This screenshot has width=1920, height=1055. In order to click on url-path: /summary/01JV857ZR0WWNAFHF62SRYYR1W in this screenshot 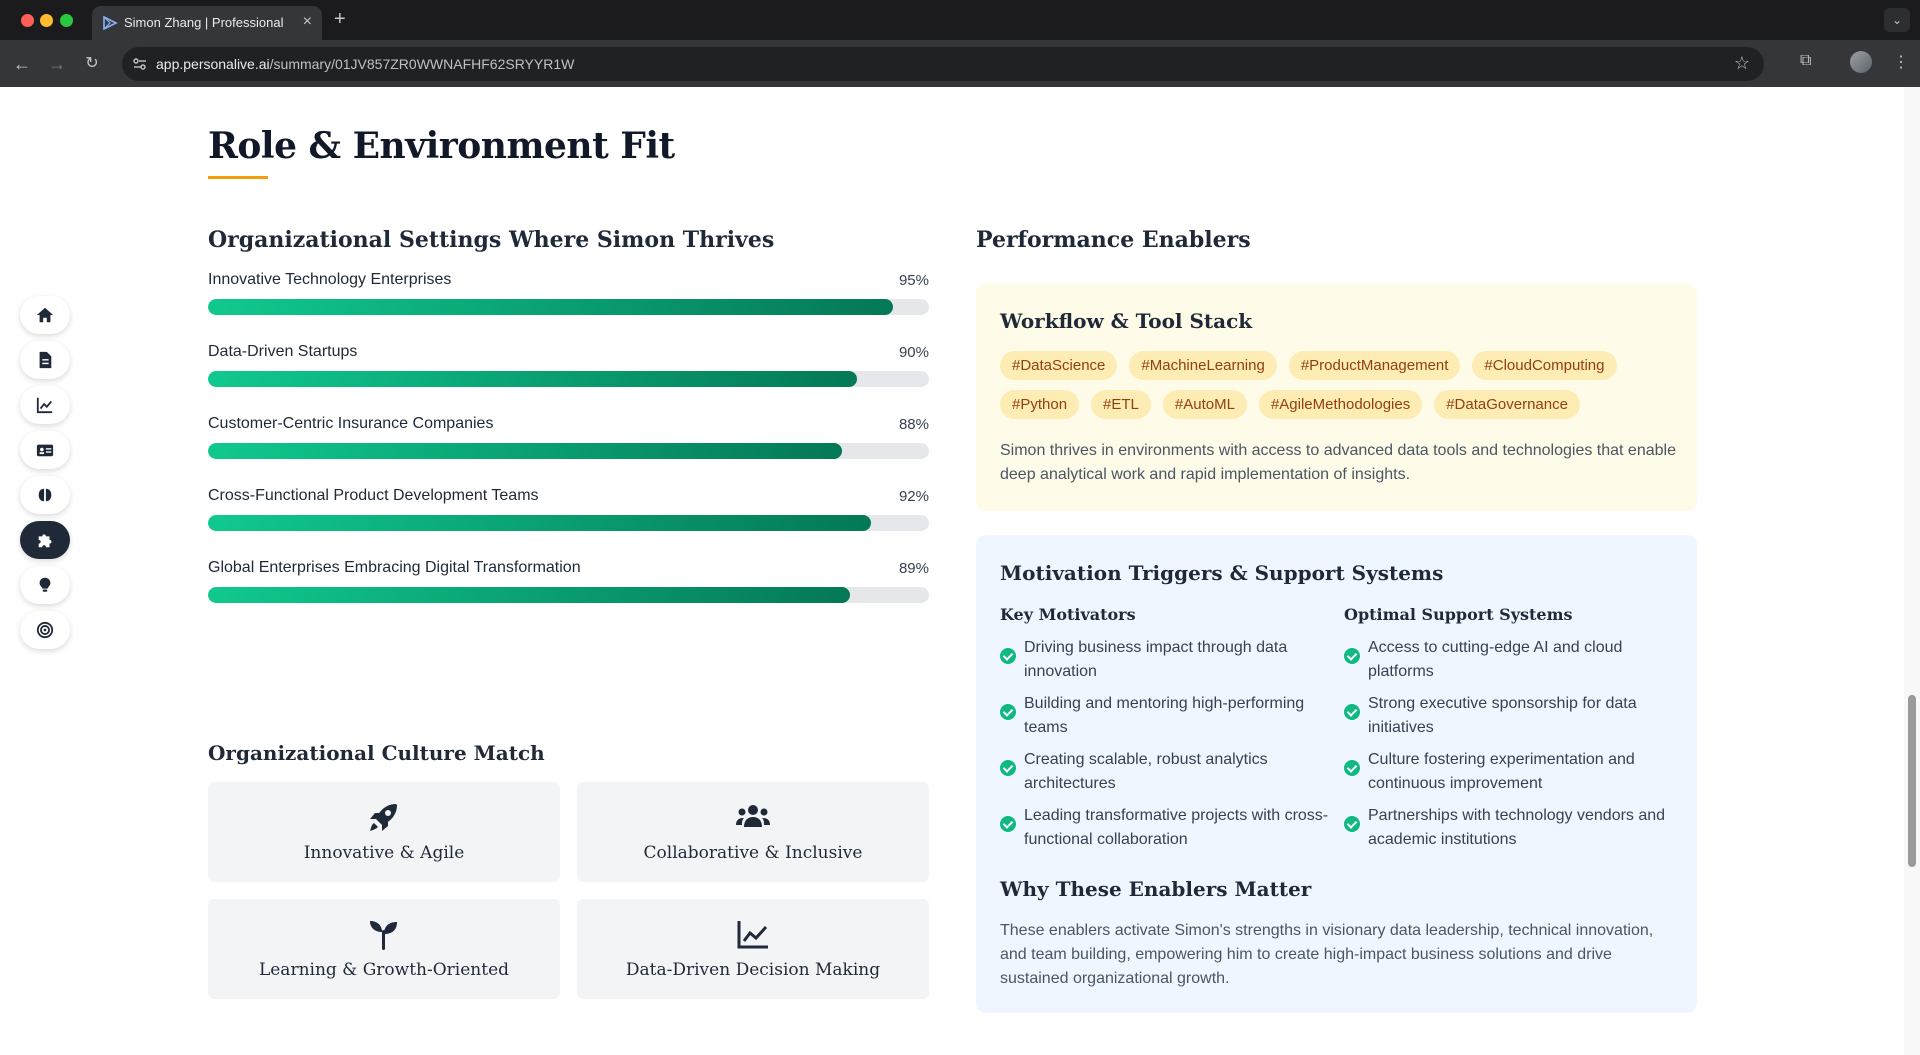, I will do `click(422, 64)`.